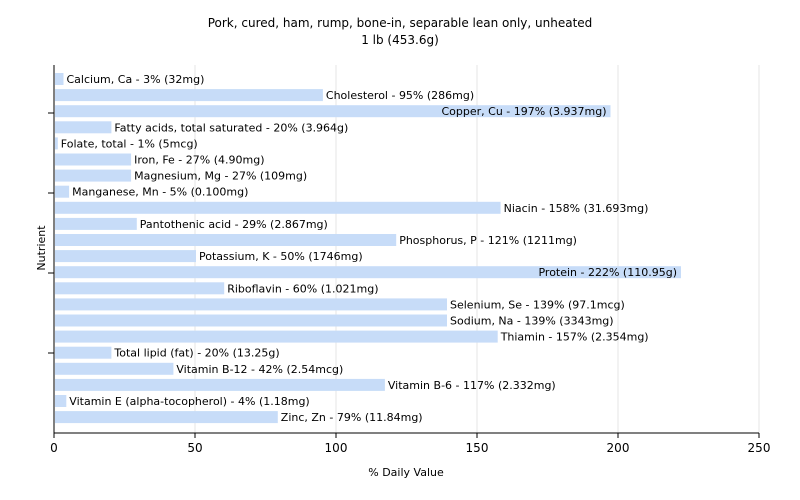 This screenshot has height=500, width=800. What do you see at coordinates (352, 417) in the screenshot?
I see `bar-label: Zinc, Zn - 79% (11.84mg)` at bounding box center [352, 417].